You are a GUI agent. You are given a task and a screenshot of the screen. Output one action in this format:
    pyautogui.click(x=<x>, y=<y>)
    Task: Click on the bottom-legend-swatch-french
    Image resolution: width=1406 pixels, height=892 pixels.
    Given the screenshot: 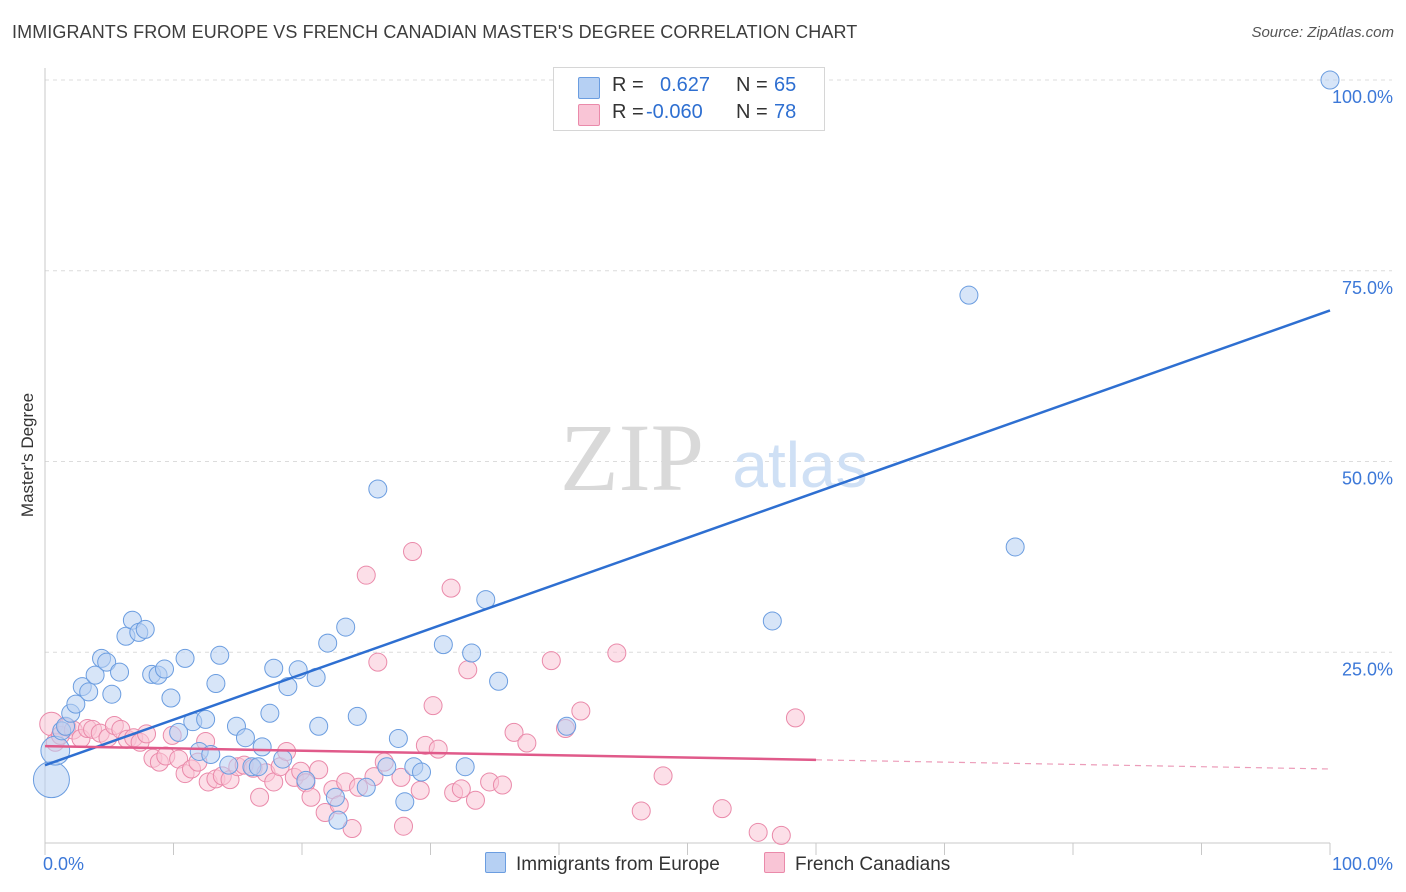 What is the action you would take?
    pyautogui.click(x=774, y=862)
    